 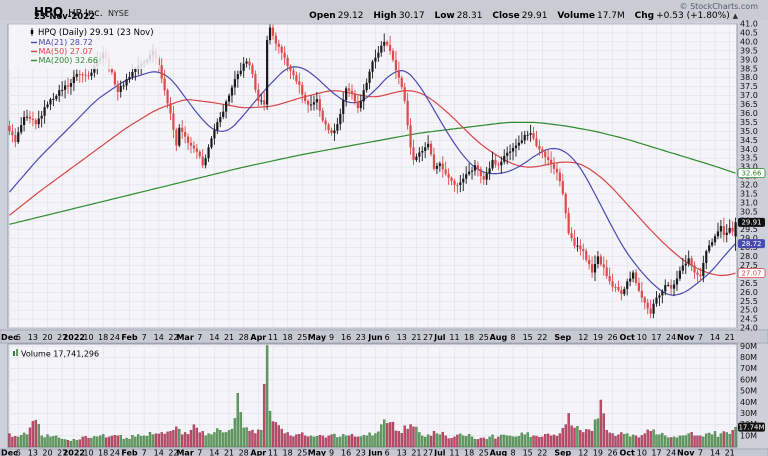 I want to click on svg-text: 36.0, so click(x=749, y=113).